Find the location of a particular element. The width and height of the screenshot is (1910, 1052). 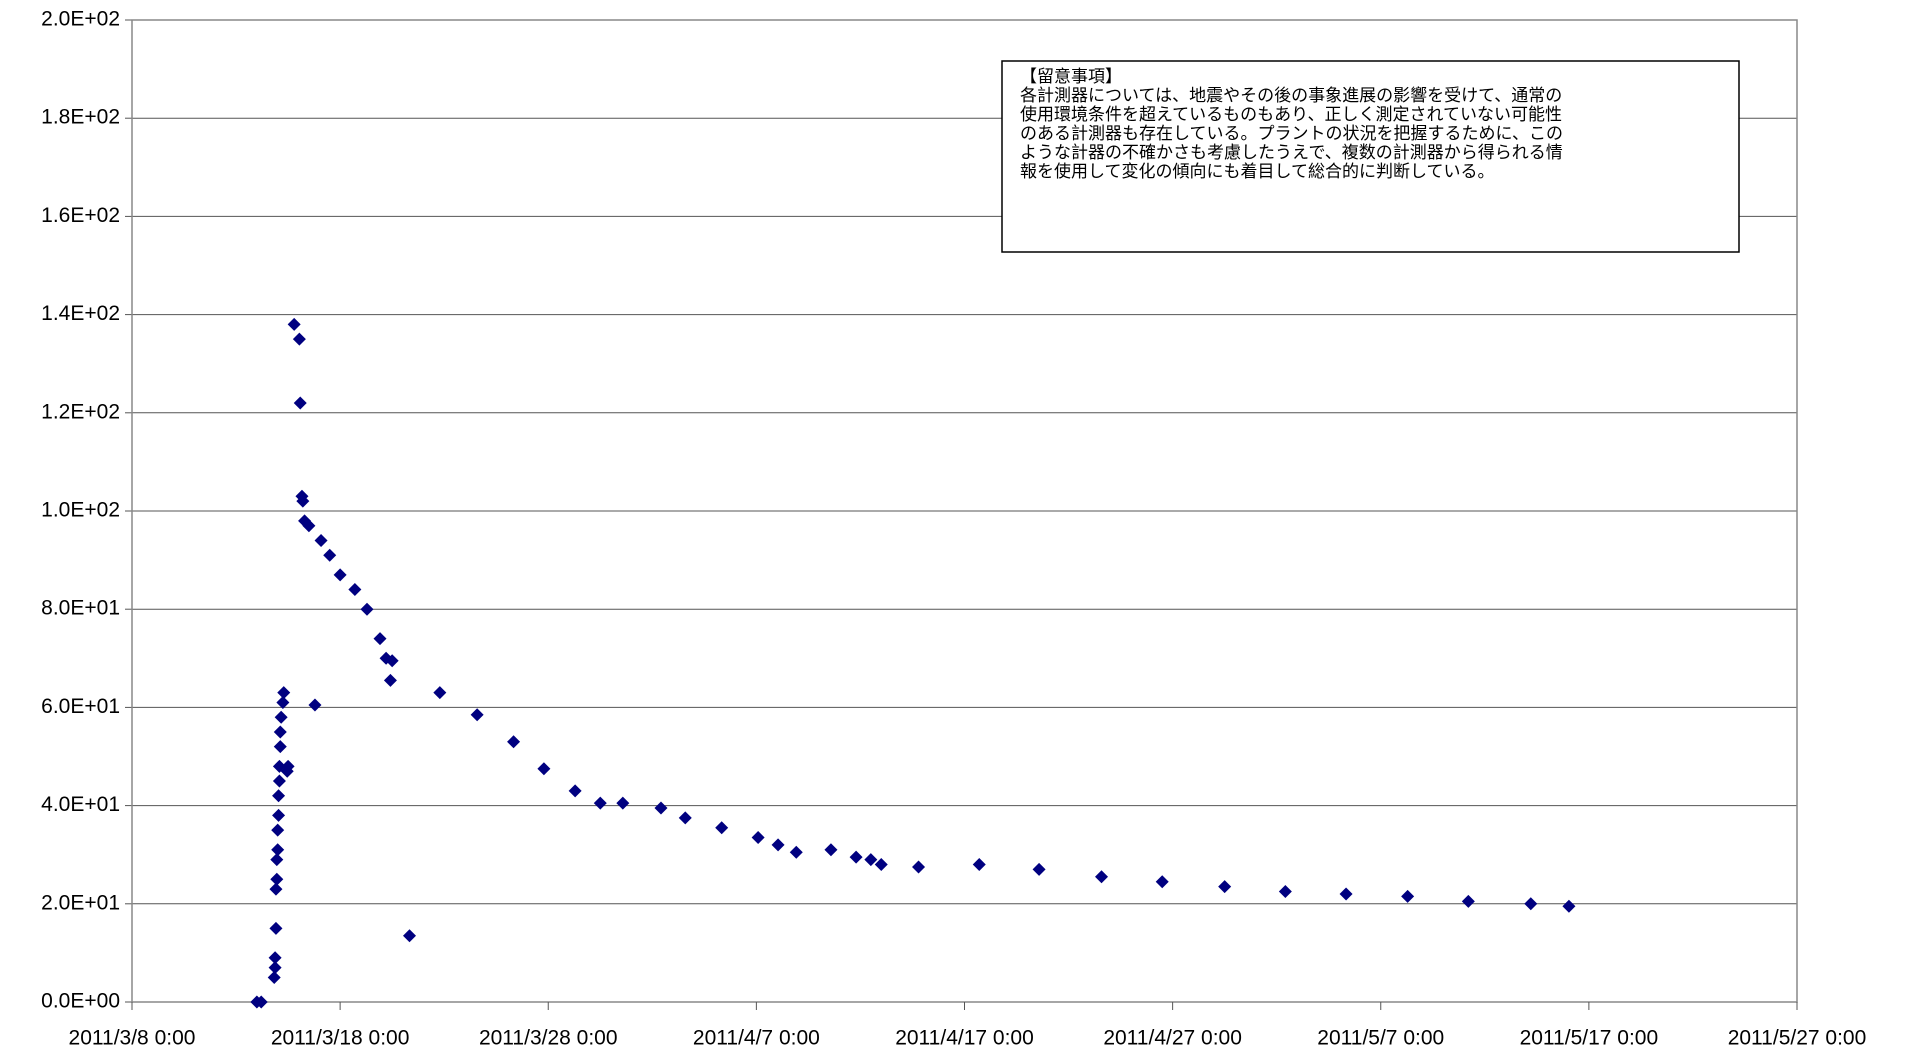

y-tick-label: 1.2E+02 is located at coordinates (80, 411).